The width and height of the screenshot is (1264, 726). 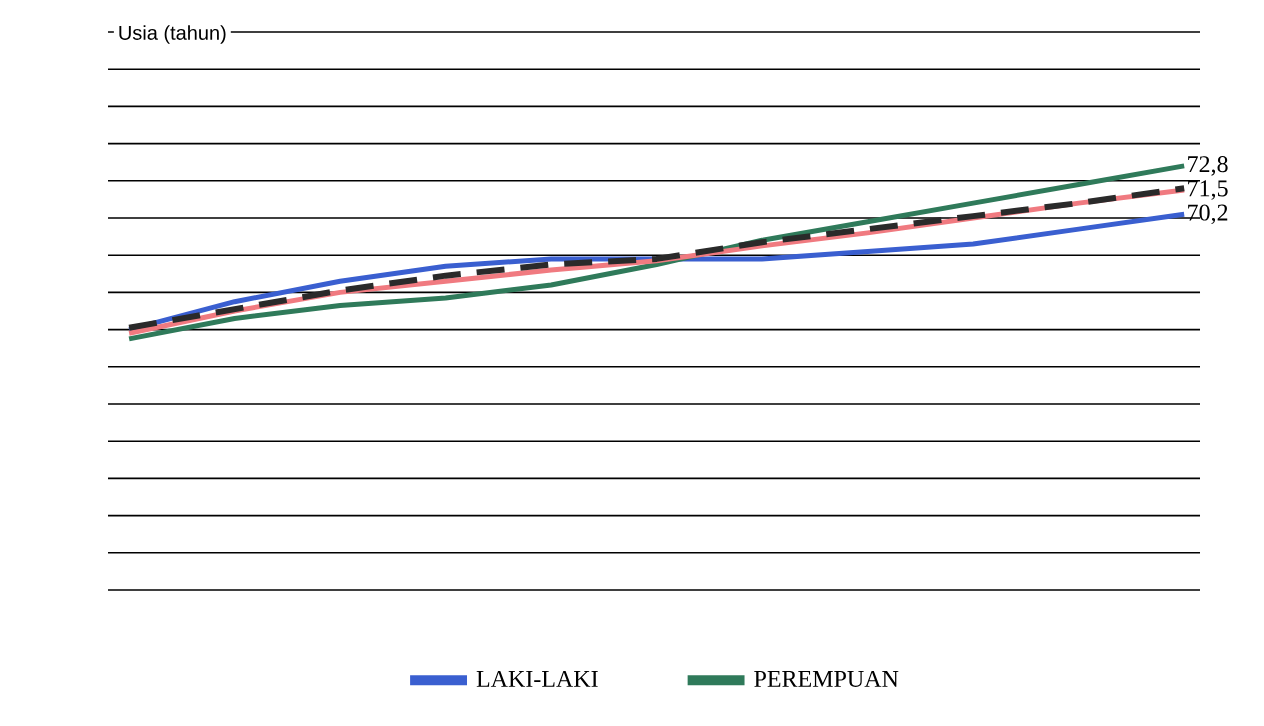 I want to click on legend-label: LAKI-LAKI, so click(x=537, y=678).